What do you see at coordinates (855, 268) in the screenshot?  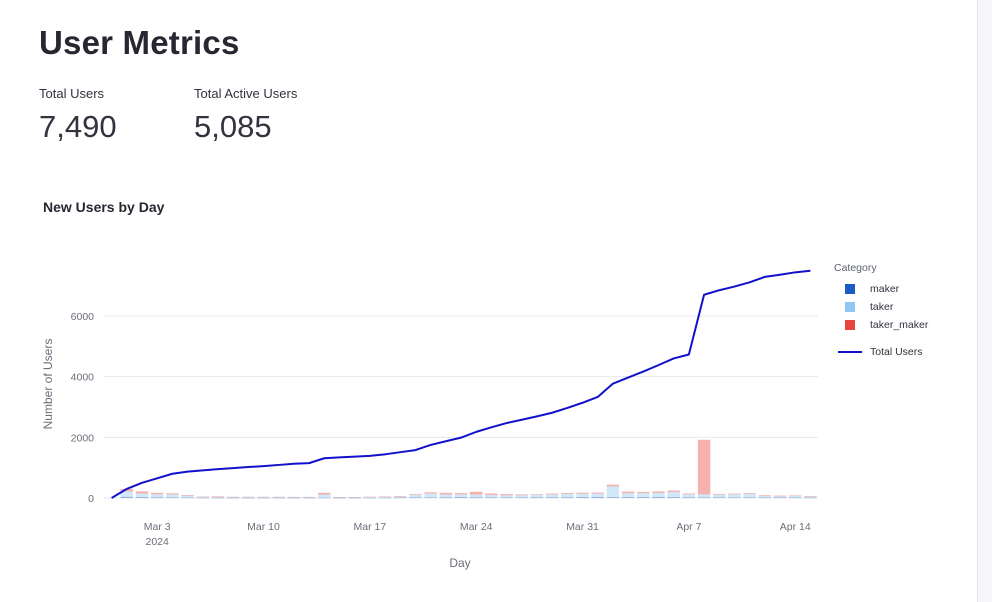 I see `legend-title: Category` at bounding box center [855, 268].